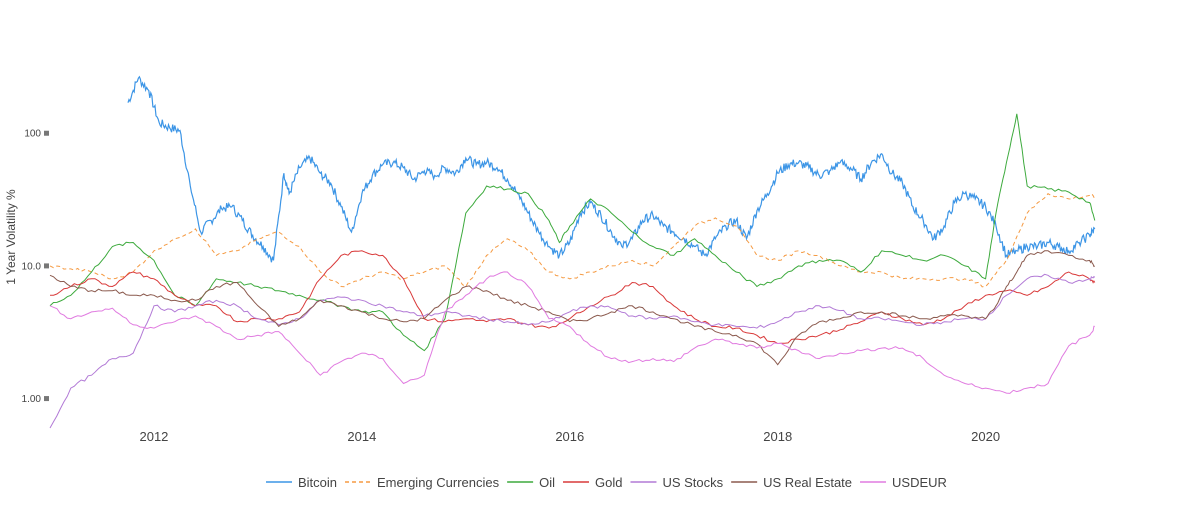 Image resolution: width=1200 pixels, height=509 pixels. What do you see at coordinates (32, 266) in the screenshot?
I see `y-tick-label: 10.0` at bounding box center [32, 266].